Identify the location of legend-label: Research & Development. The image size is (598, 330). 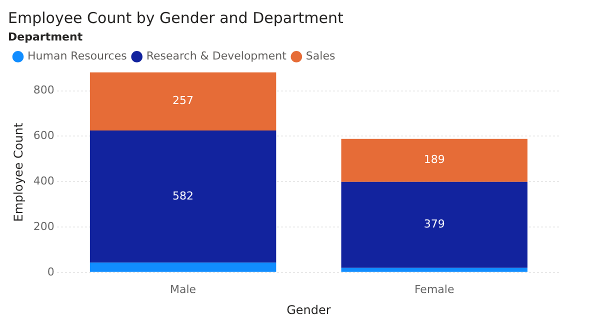
(217, 56).